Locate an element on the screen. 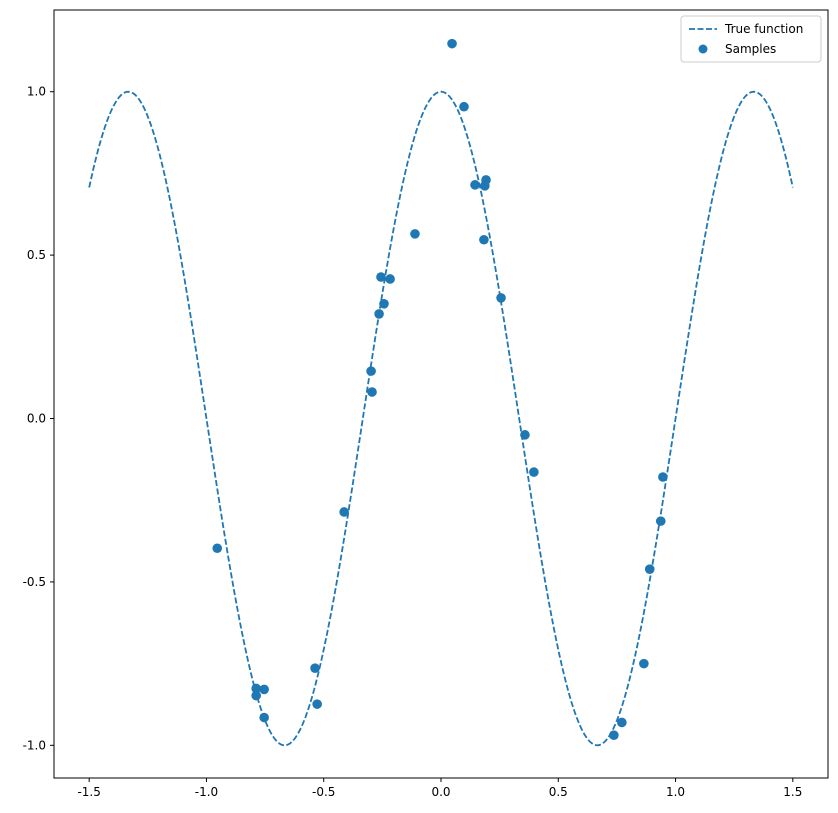  x-axis: -1.5 -1.0 -0.5 0.0 0.5 1.0 1.5 is located at coordinates (439, 788).